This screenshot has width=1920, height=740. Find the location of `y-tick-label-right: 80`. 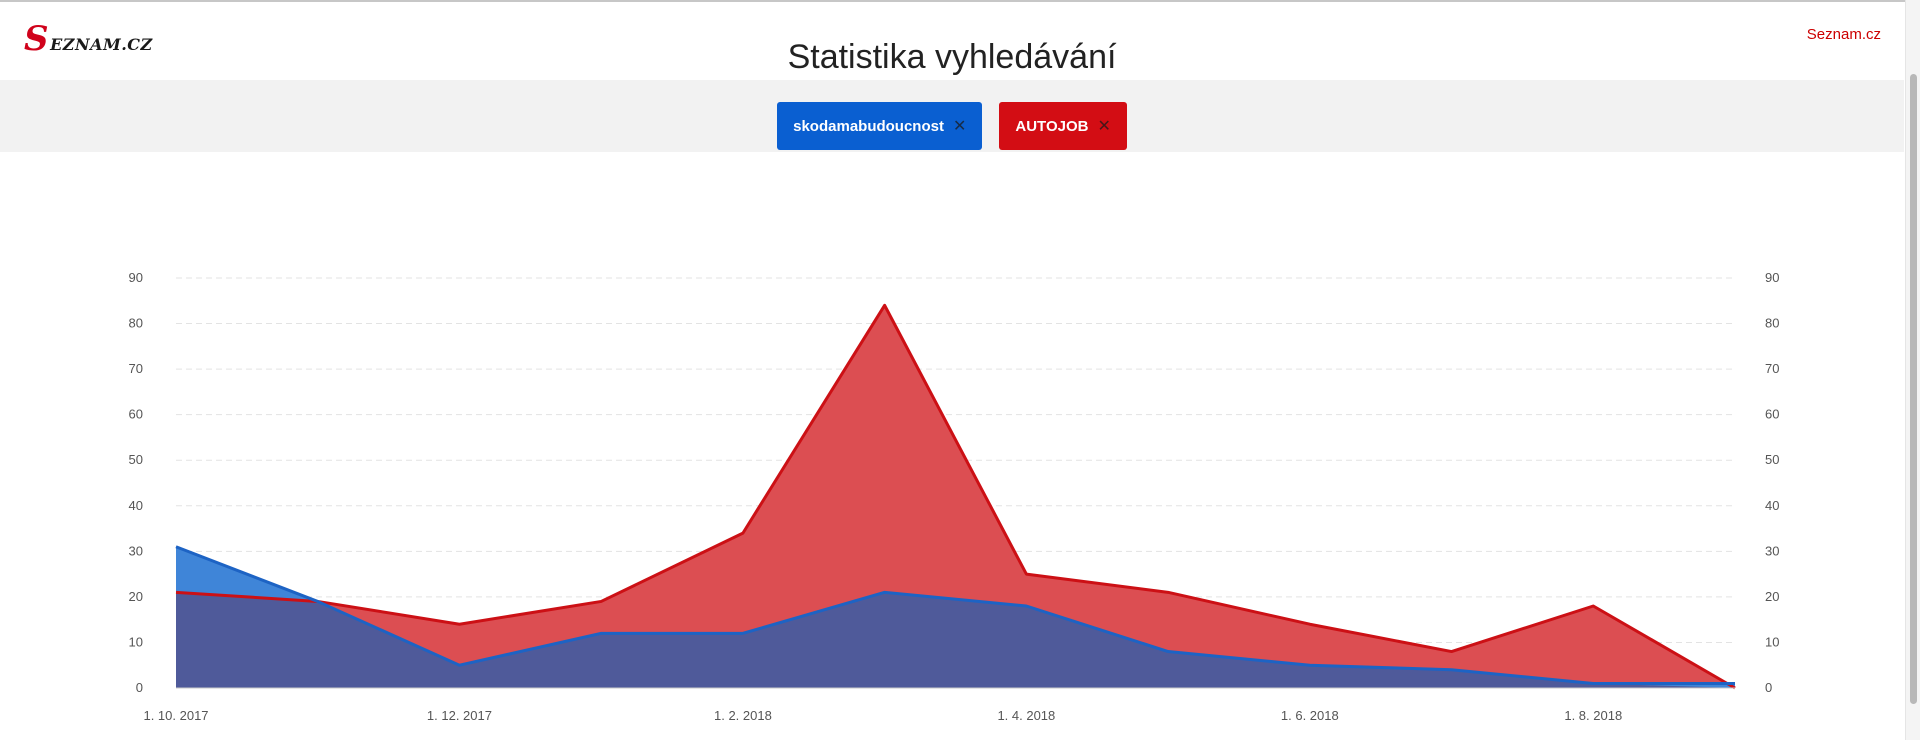

y-tick-label-right: 80 is located at coordinates (1772, 323).